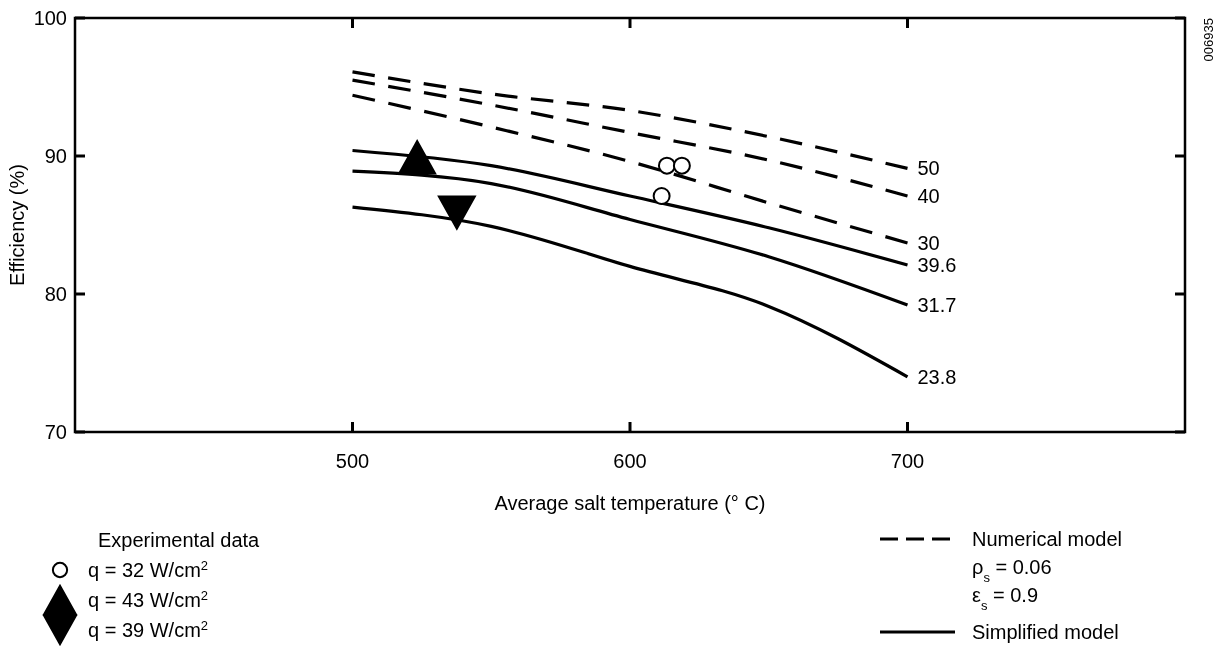 The image size is (1223, 656). What do you see at coordinates (630, 503) in the screenshot?
I see `x-axis-title: Average salt temperature (° C)` at bounding box center [630, 503].